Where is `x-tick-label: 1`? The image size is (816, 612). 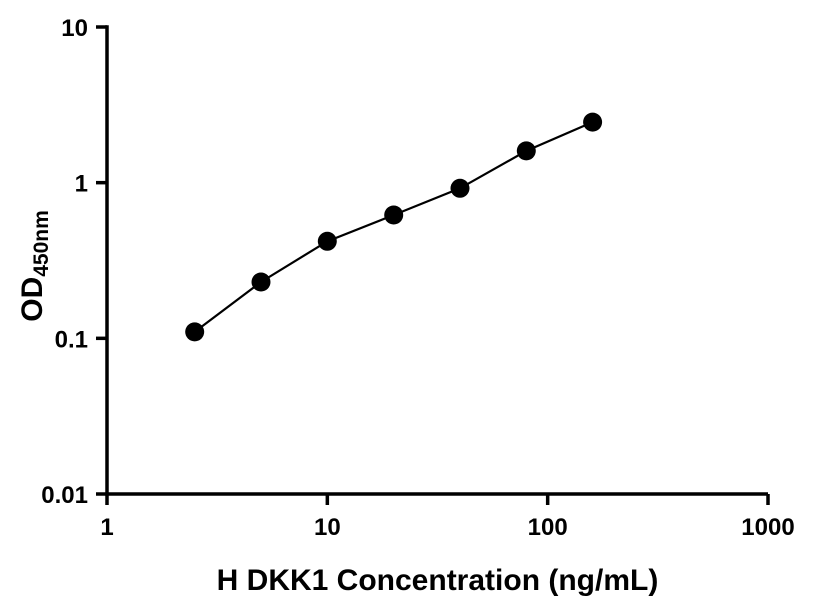
x-tick-label: 1 is located at coordinates (106, 527).